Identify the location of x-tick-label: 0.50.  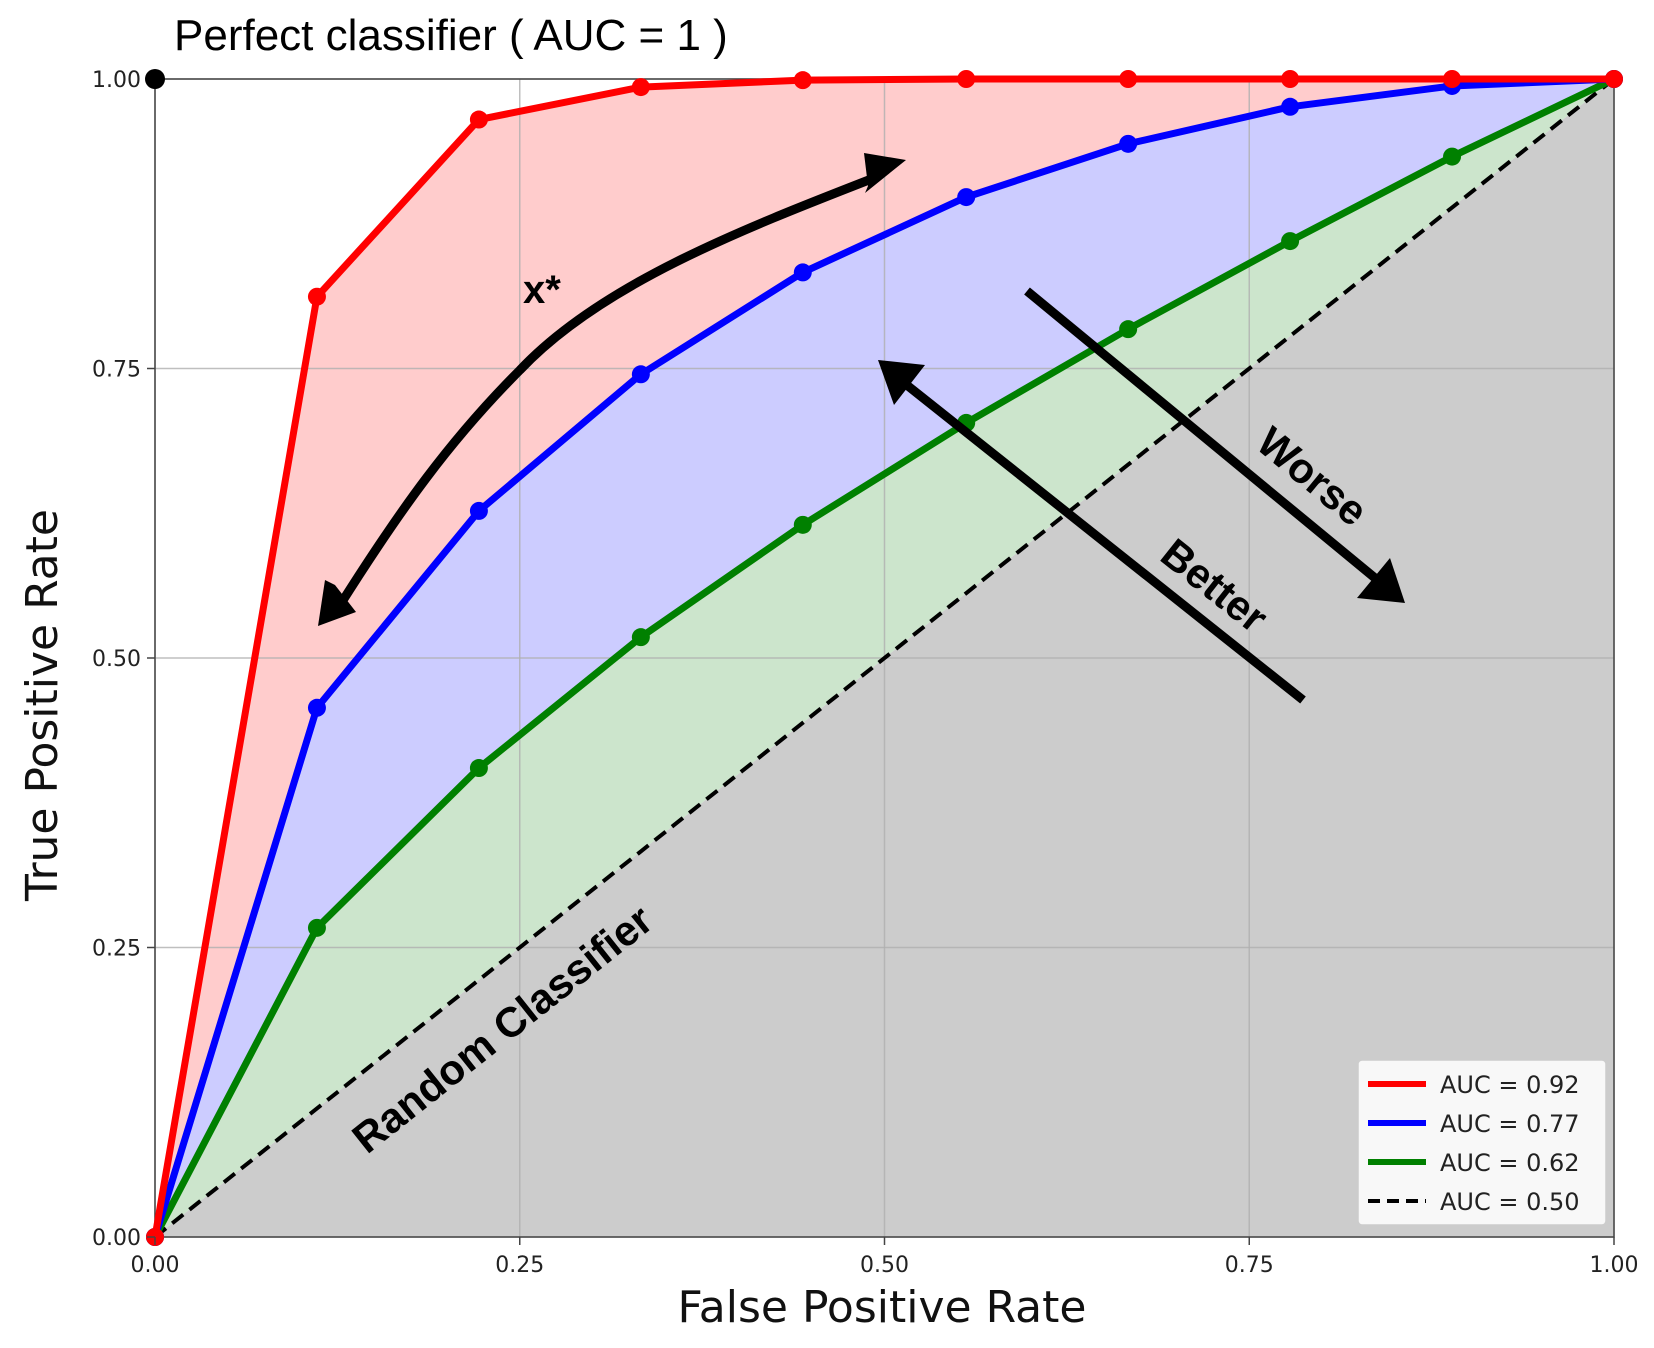
(884, 1265).